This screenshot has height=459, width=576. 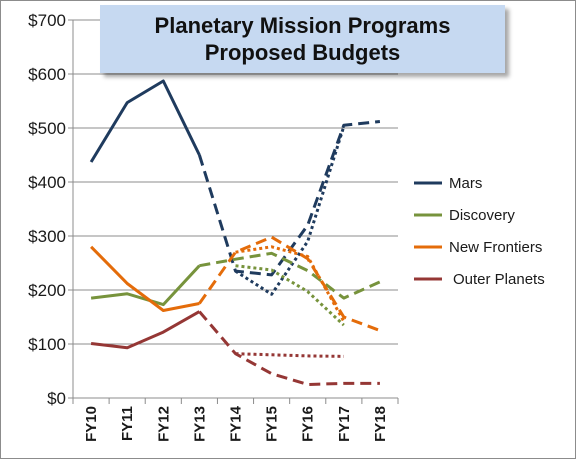 I want to click on legend: Mars Discovery New Frontiers Outer Planets, so click(x=479, y=231).